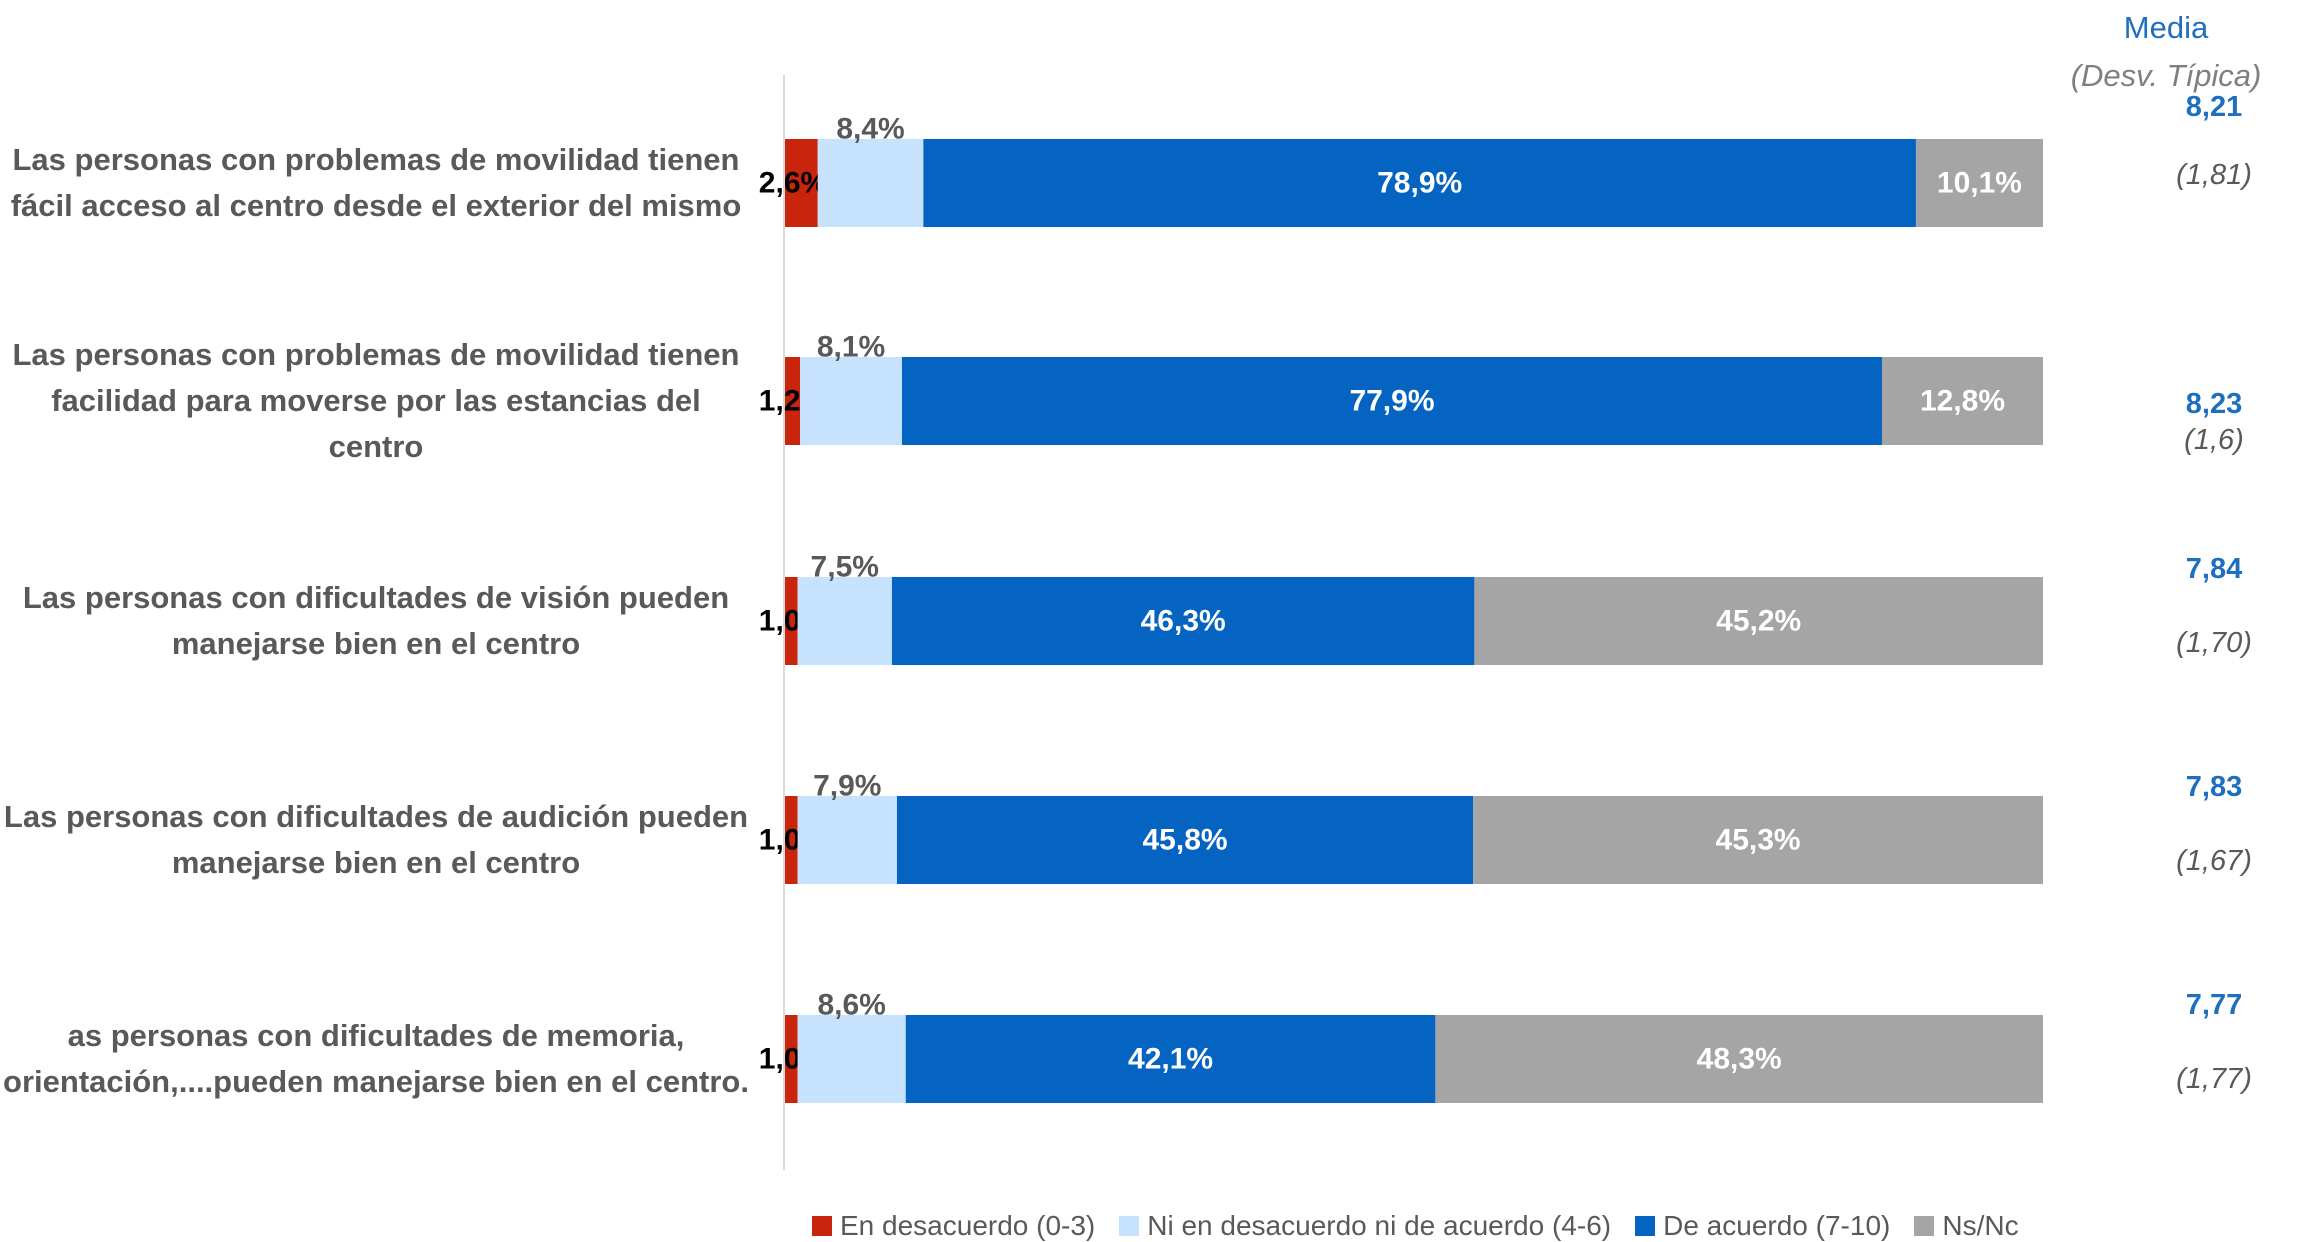 The image size is (2306, 1242). I want to click on mean-value: 7,77, so click(2214, 1005).